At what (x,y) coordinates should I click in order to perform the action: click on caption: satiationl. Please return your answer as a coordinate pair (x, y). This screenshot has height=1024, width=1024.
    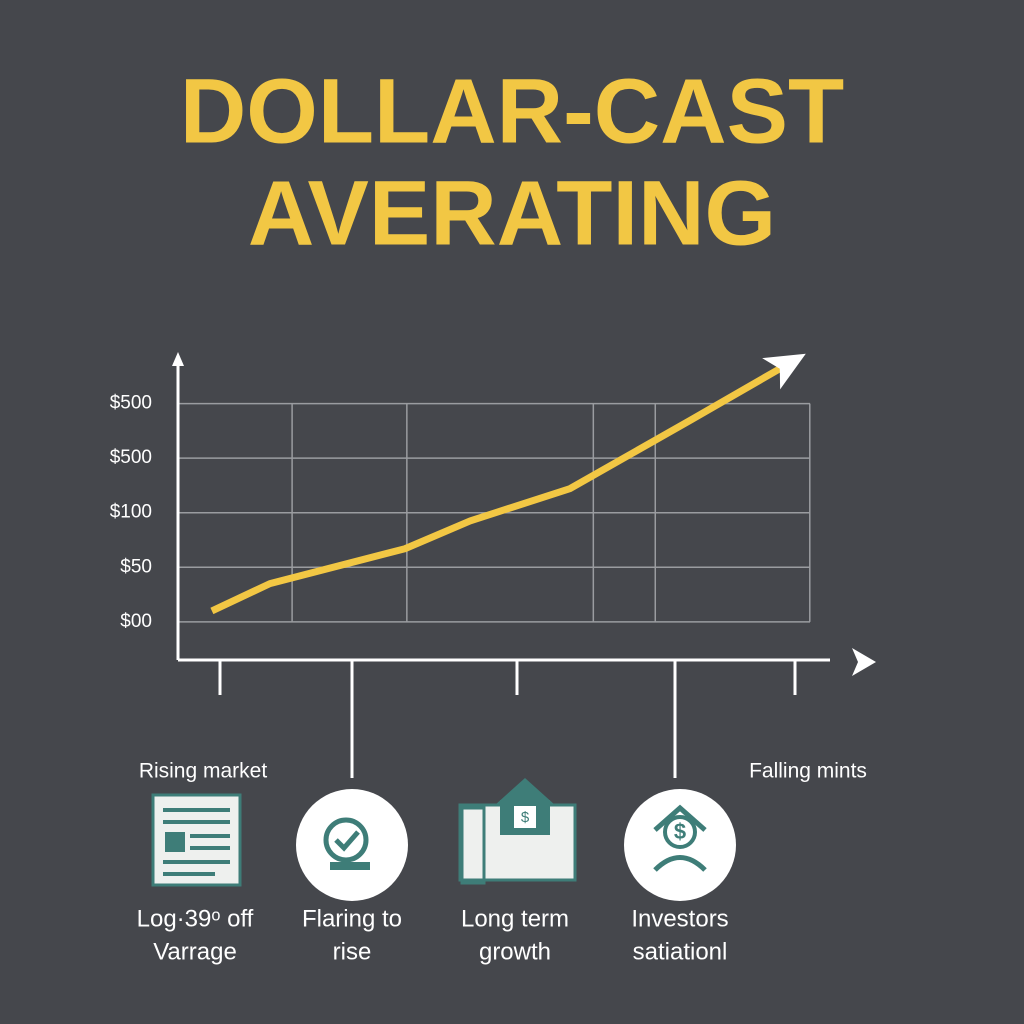
    Looking at the image, I should click on (680, 951).